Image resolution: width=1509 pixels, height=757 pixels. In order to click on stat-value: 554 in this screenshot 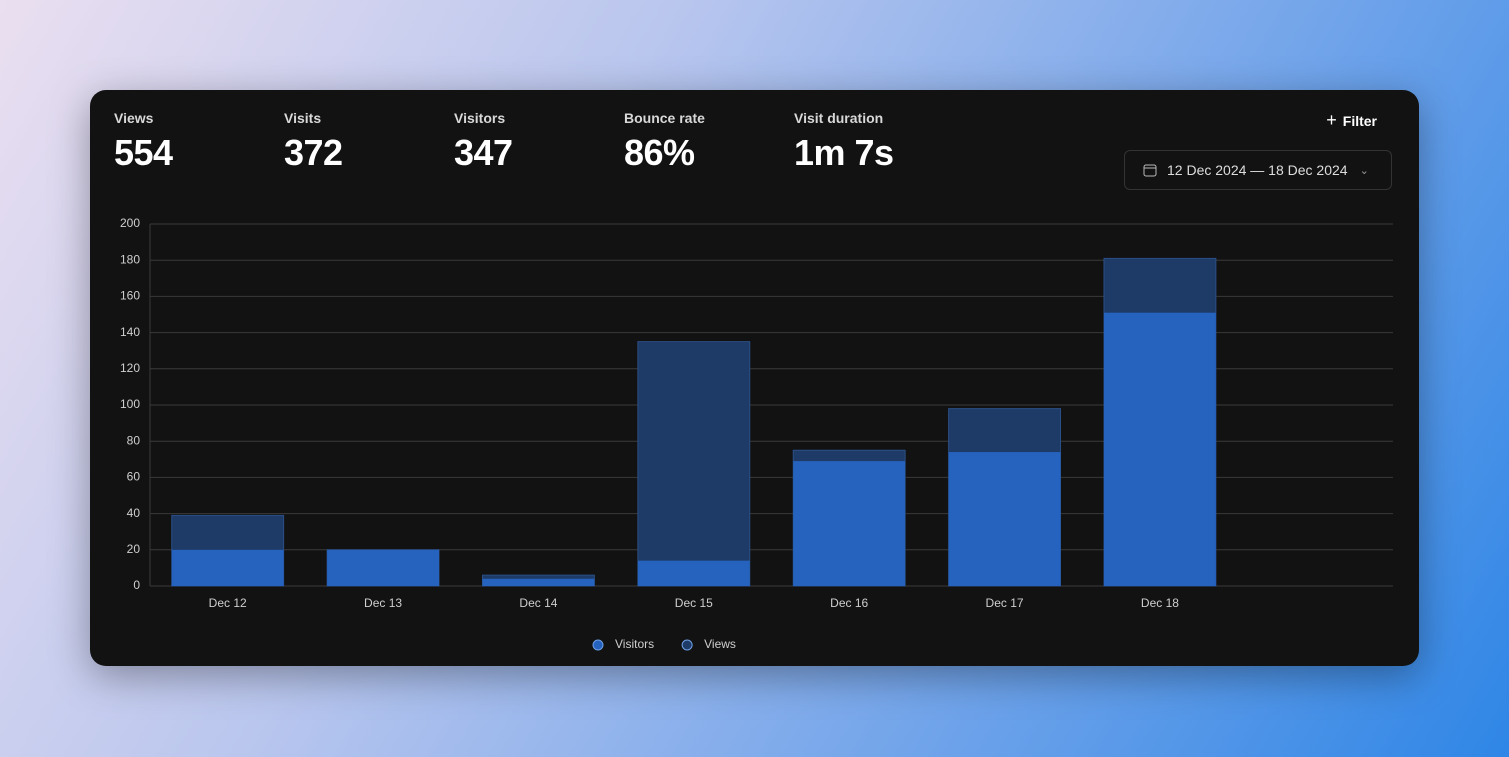, I will do `click(143, 152)`.